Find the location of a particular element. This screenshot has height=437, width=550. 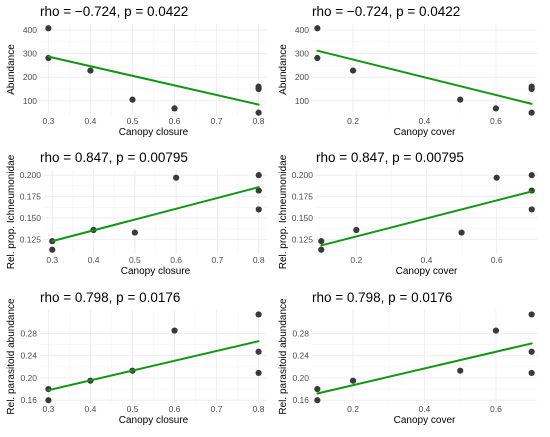

y-tick-label: 0.20 is located at coordinates (300, 378).